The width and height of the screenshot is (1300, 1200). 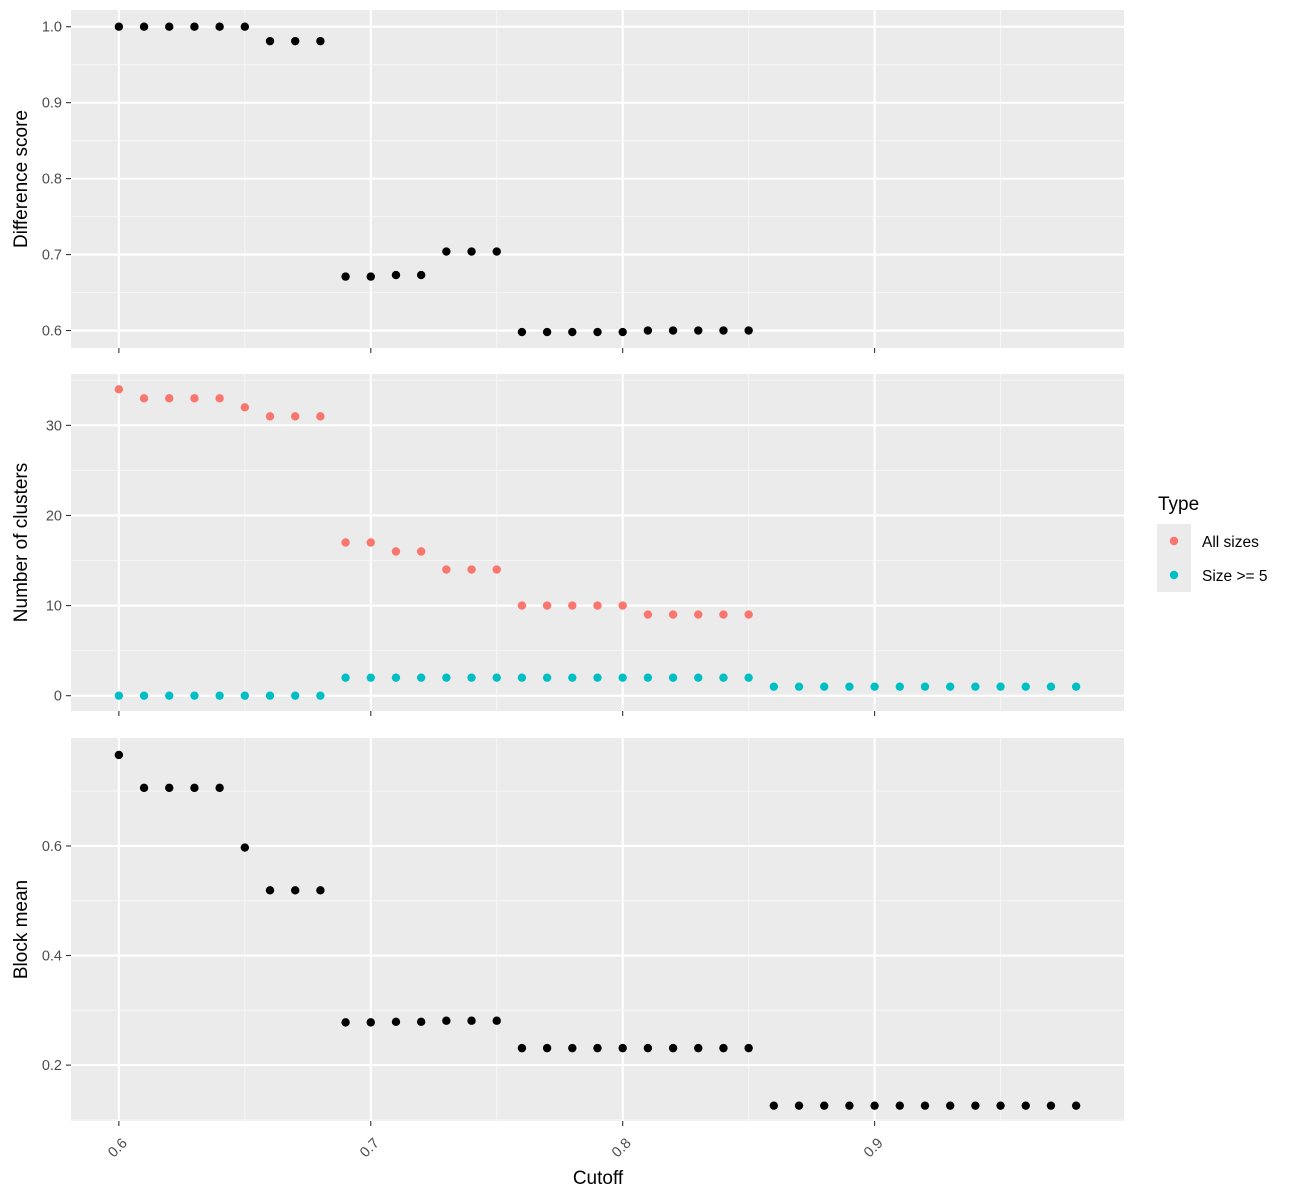 I want to click on y-tick-label: 10, so click(x=54, y=607).